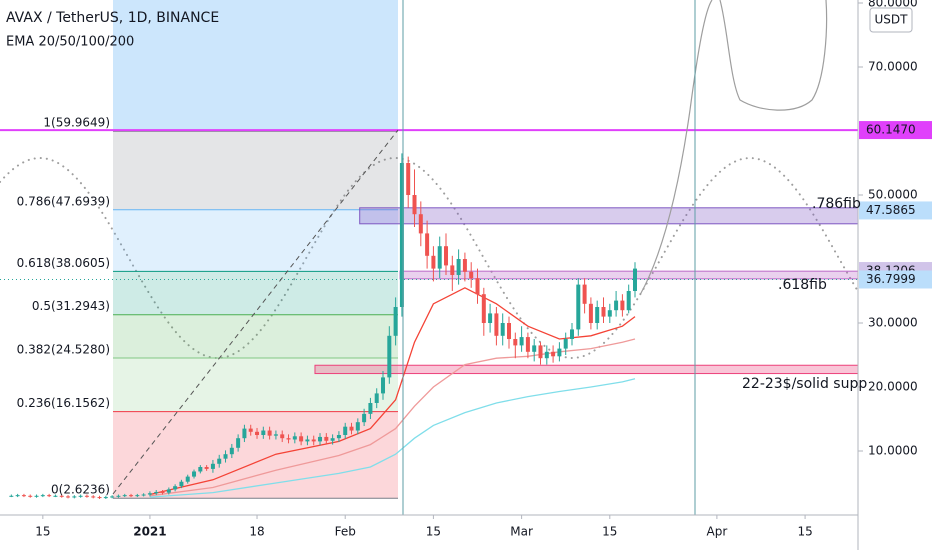 This screenshot has width=932, height=550. I want to click on zone, so click(586, 369).